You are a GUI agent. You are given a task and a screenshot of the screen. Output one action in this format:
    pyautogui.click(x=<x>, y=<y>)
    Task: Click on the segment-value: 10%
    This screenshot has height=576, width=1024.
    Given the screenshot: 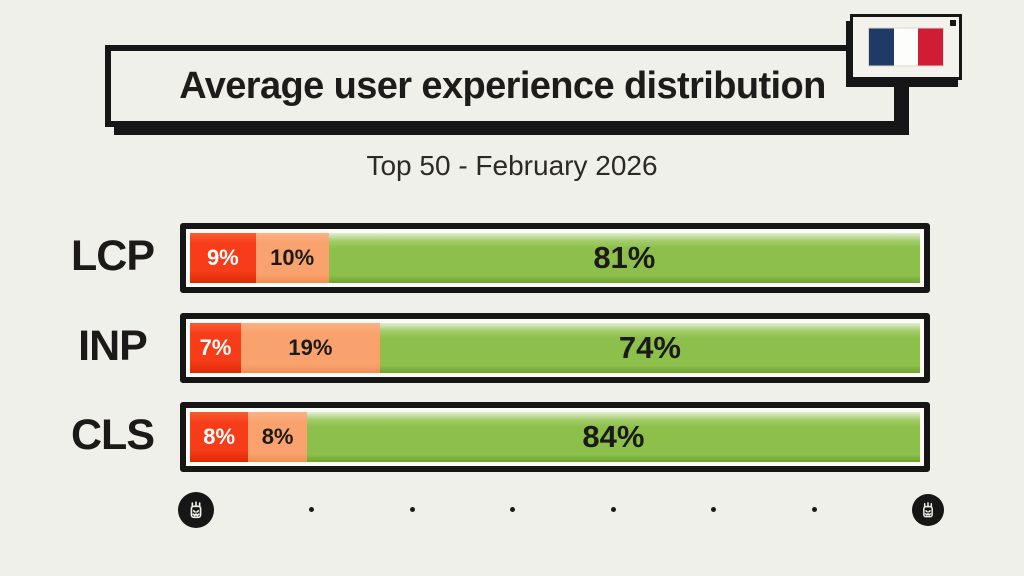 What is the action you would take?
    pyautogui.click(x=292, y=257)
    